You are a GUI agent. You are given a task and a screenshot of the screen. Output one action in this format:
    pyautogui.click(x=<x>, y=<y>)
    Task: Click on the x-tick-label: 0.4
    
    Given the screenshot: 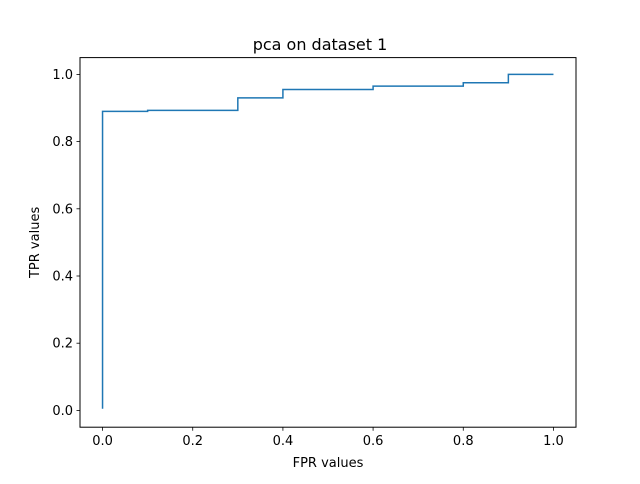 What is the action you would take?
    pyautogui.click(x=283, y=441)
    